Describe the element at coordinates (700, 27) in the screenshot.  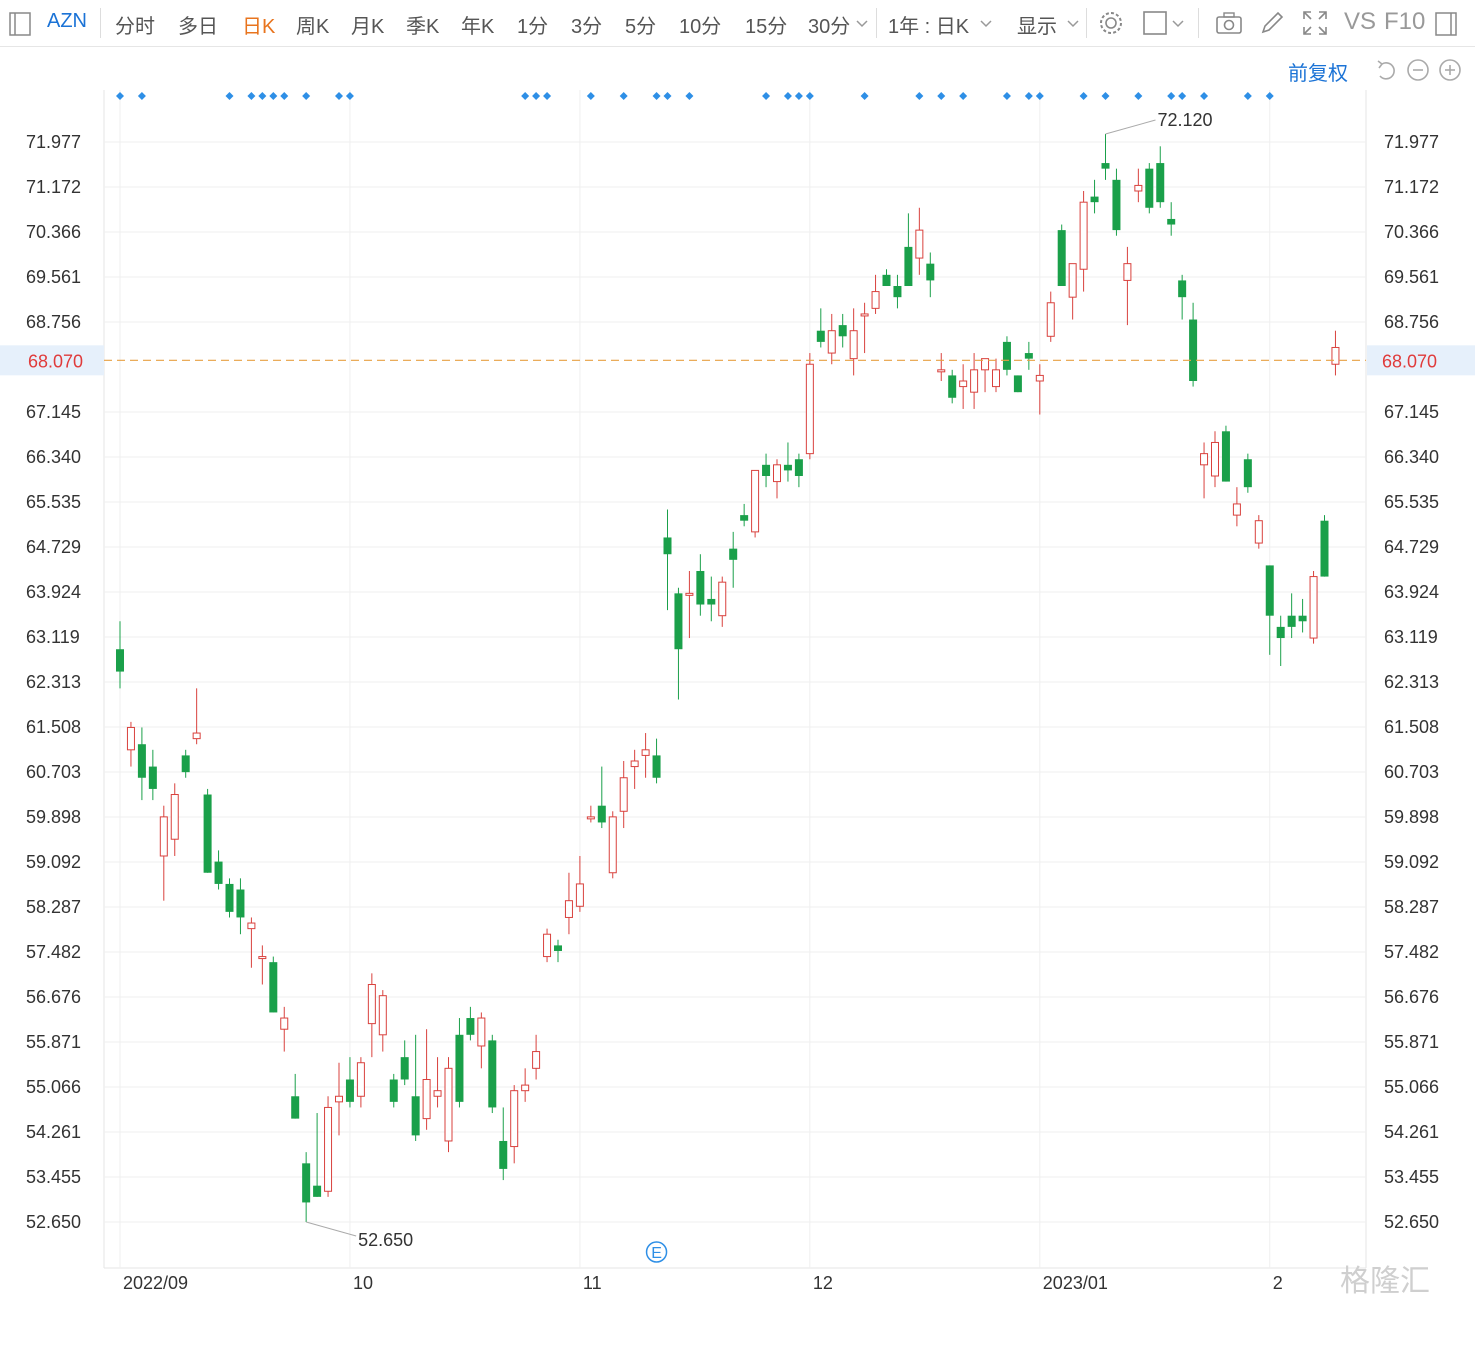
I see `tab-10min: 10分` at that location.